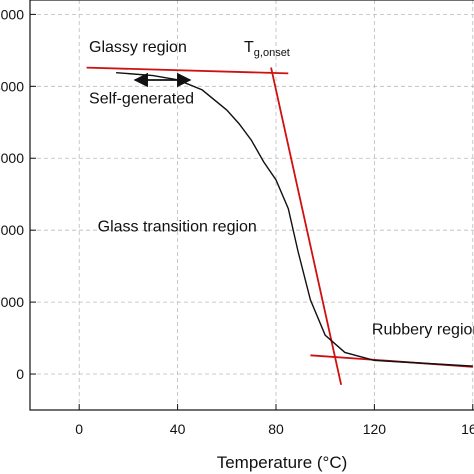  Describe the element at coordinates (249, 47) in the screenshot. I see `annotation-text: T` at that location.